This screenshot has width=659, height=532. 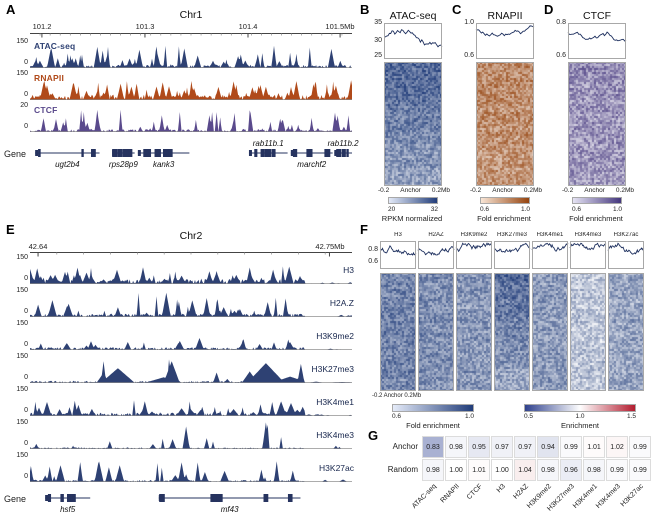 I want to click on axis-tick: 42.75Mb, so click(x=330, y=246).